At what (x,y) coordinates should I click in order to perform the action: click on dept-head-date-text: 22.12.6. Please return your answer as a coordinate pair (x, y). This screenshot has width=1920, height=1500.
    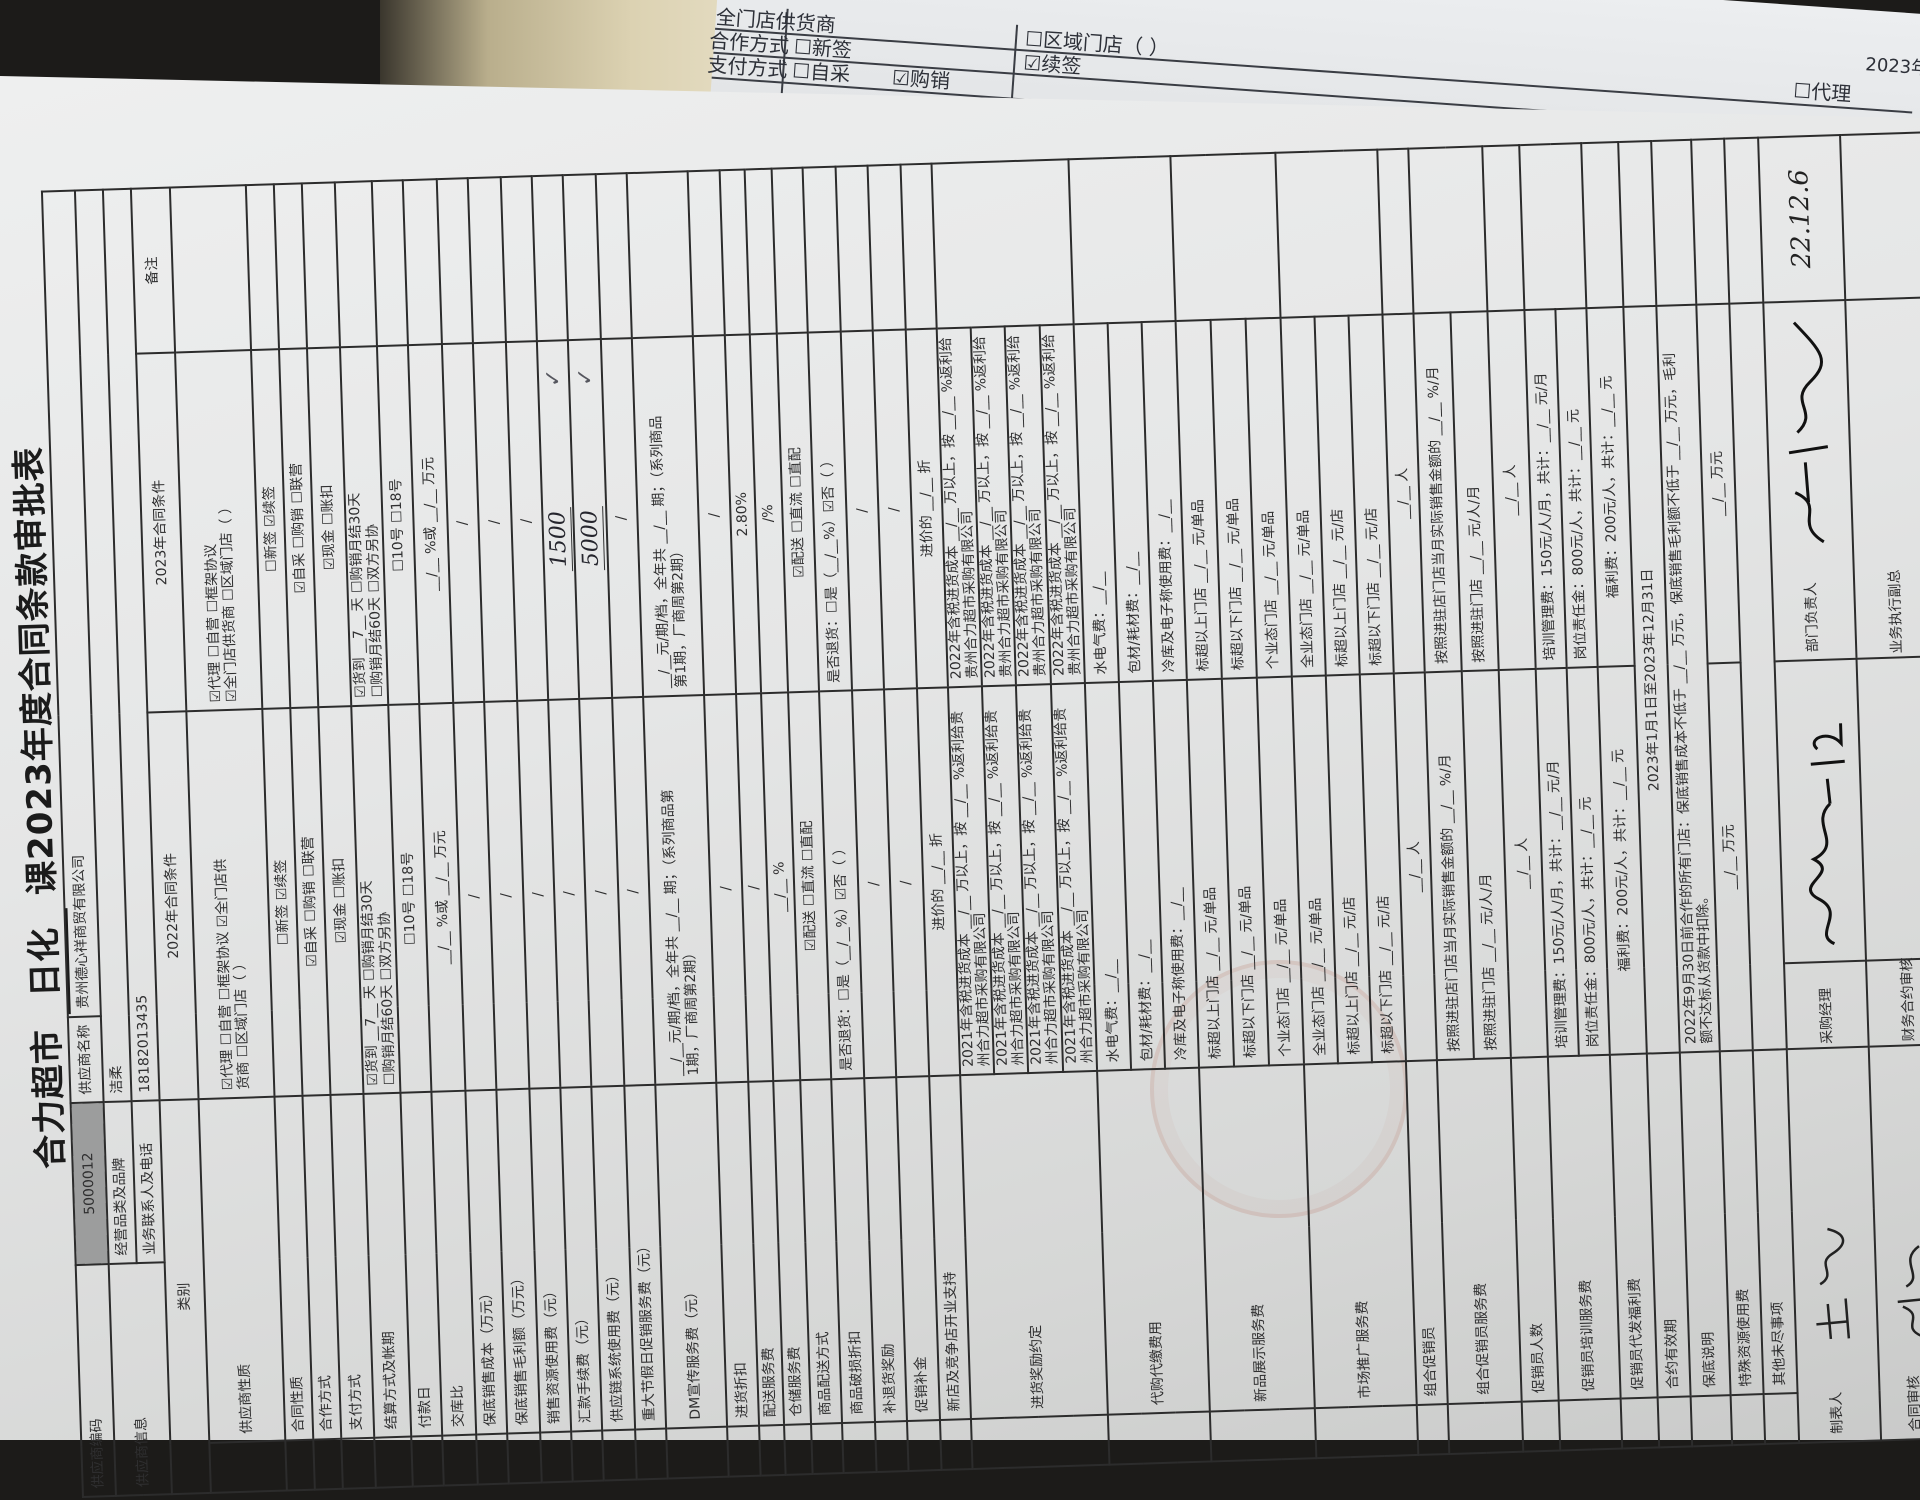
    Looking at the image, I should click on (1801, 218).